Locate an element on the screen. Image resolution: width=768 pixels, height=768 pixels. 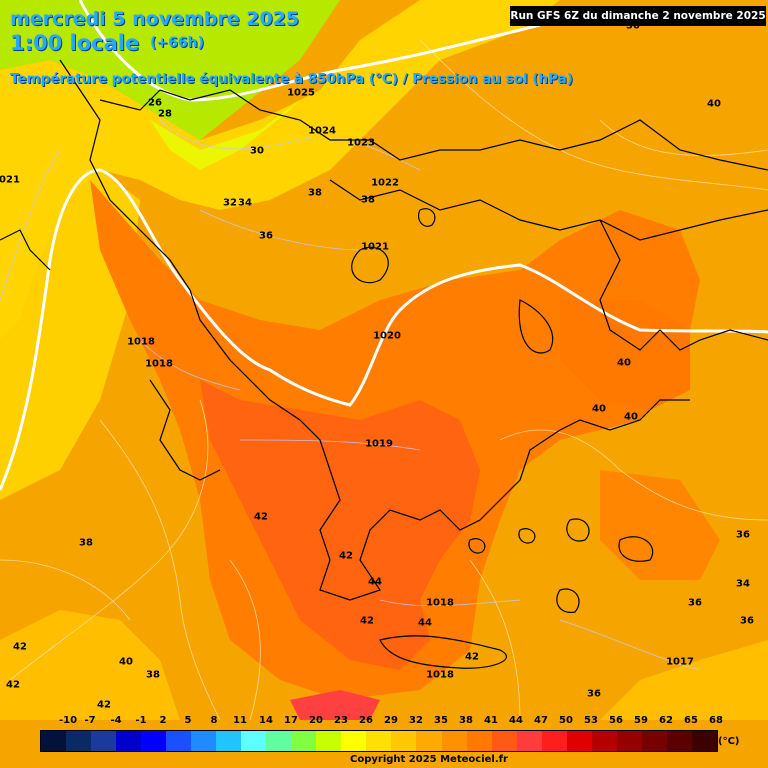
pressure-label: 1023 is located at coordinates (361, 143).